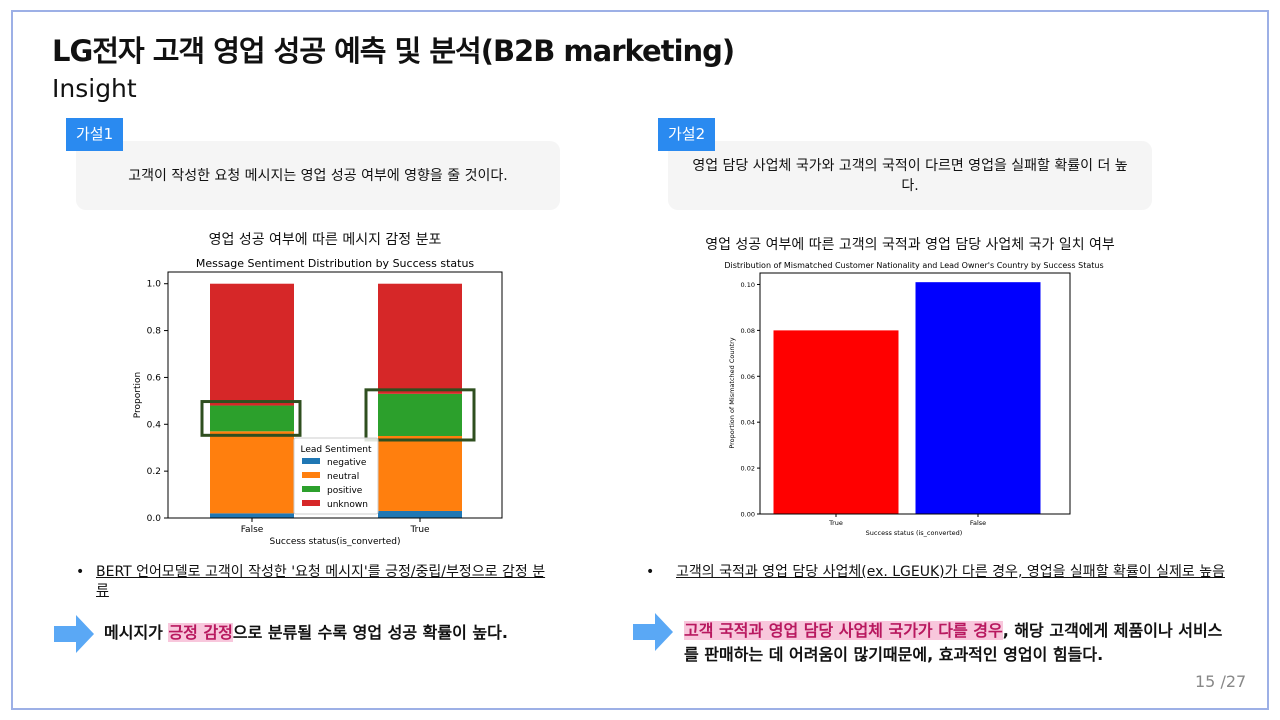  I want to click on bar-false, so click(978, 398).